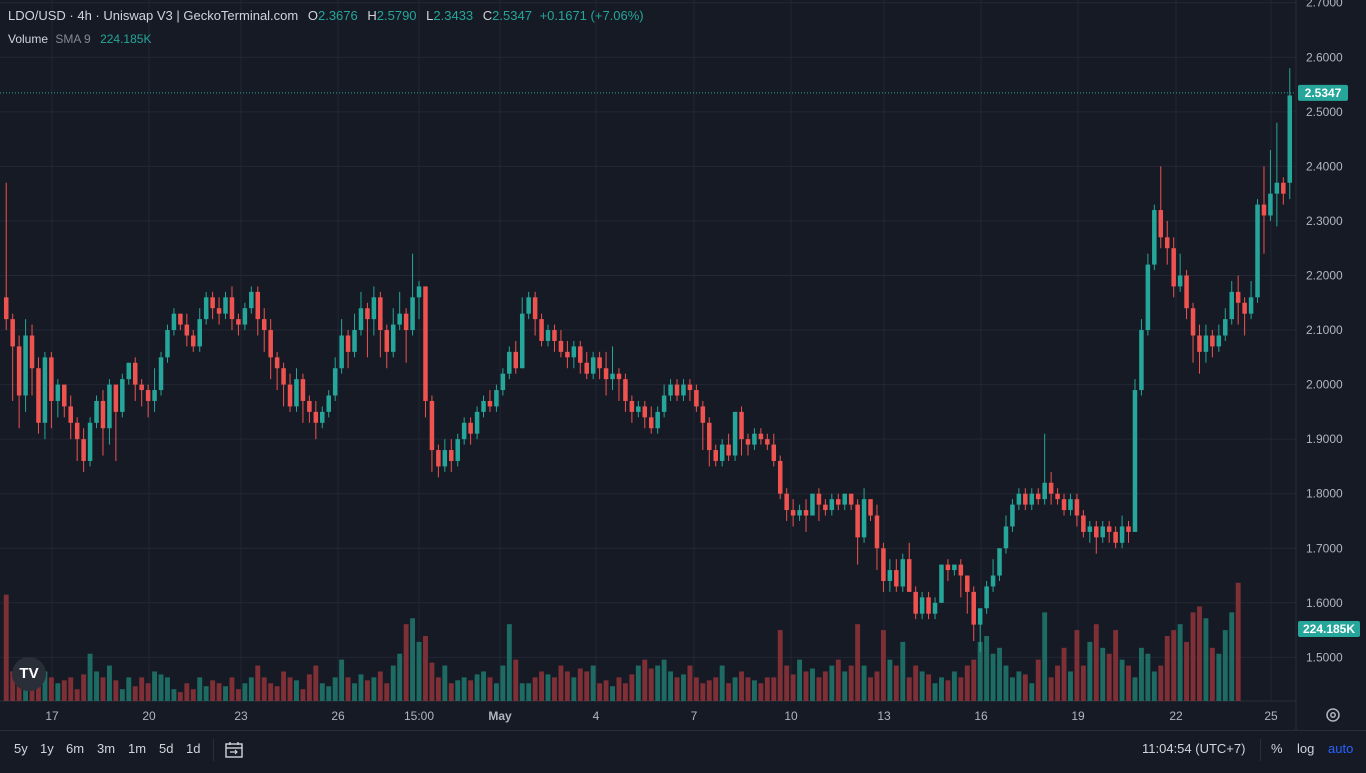 This screenshot has width=1366, height=773. I want to click on x-tick-label: 7, so click(694, 716).